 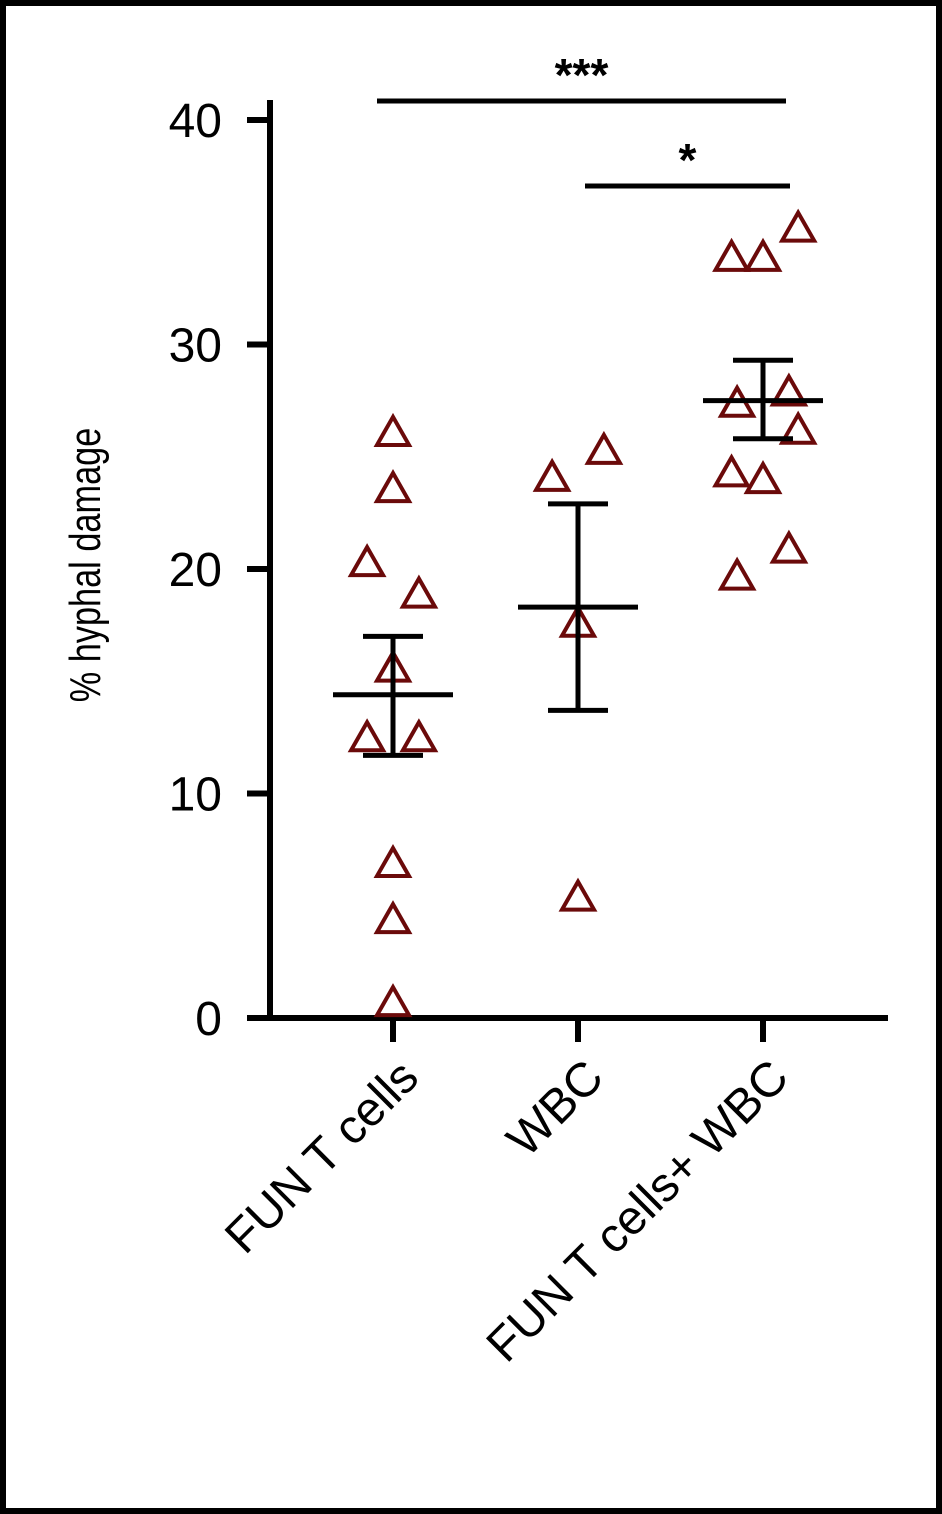 I want to click on y-tick-label: 0, so click(x=208, y=1019).